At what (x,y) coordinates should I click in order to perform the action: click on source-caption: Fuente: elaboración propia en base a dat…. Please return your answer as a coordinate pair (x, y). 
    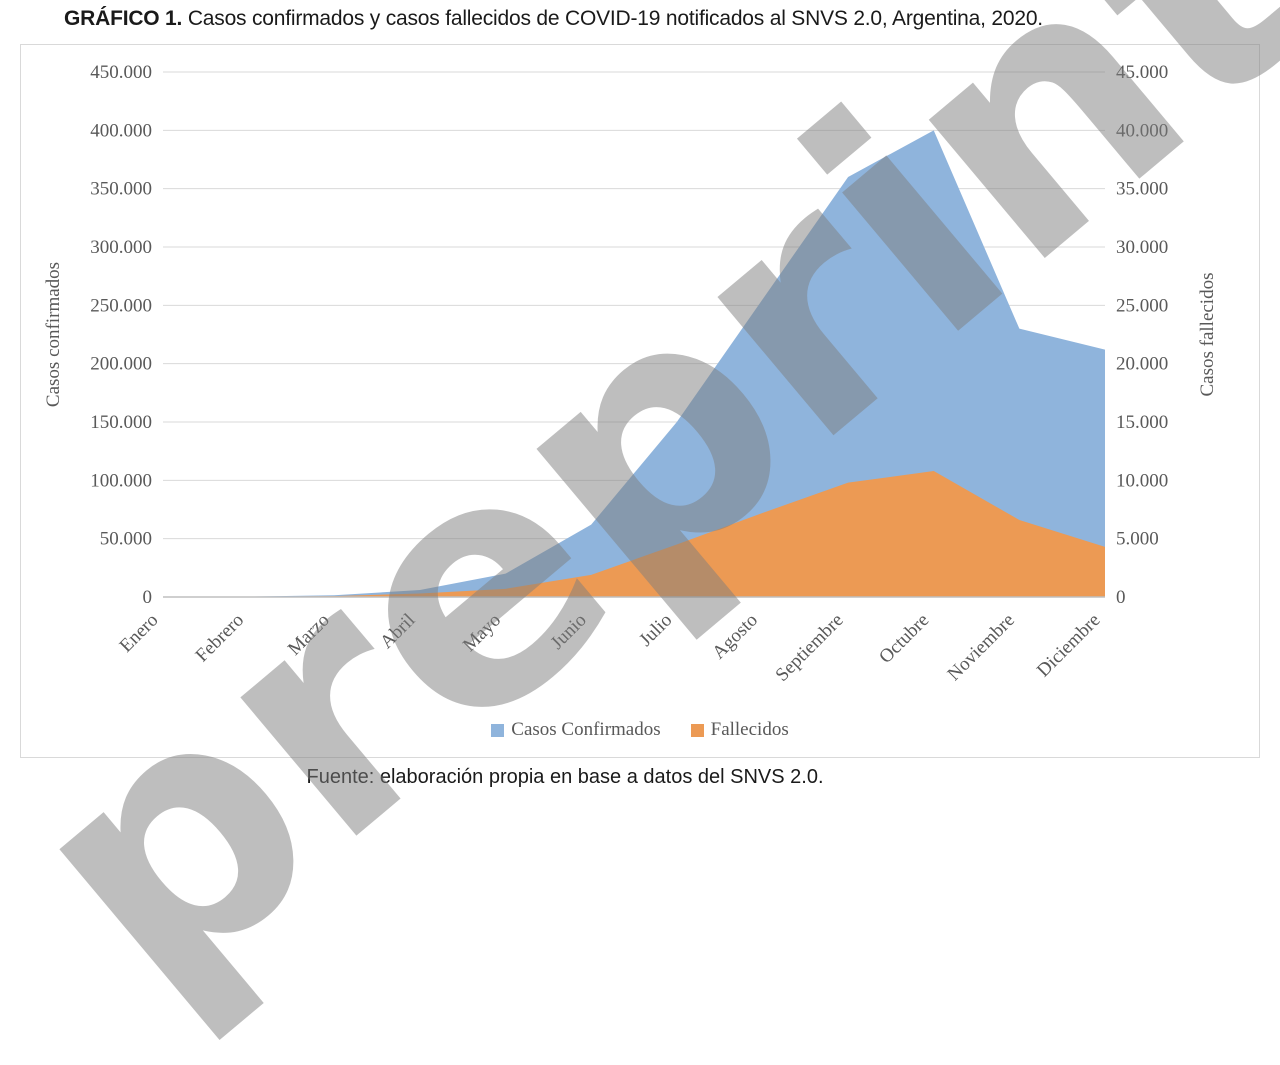
    Looking at the image, I should click on (565, 777).